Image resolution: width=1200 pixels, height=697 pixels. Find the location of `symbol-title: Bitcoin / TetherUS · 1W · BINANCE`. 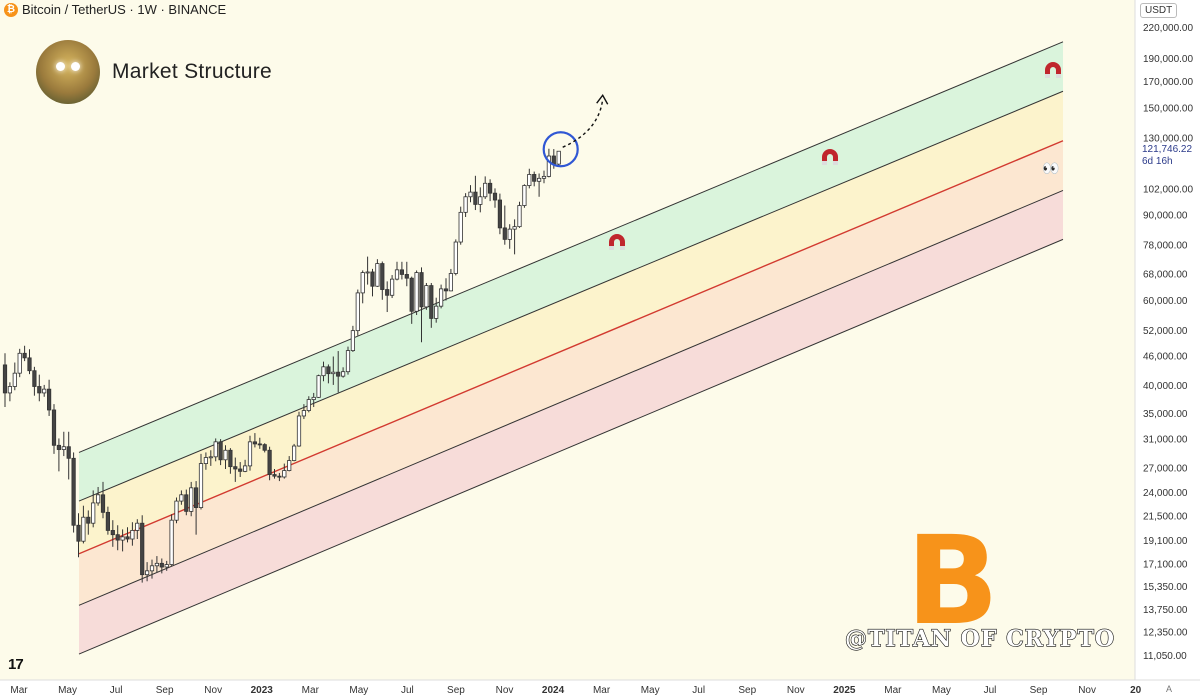

symbol-title: Bitcoin / TetherUS · 1W · BINANCE is located at coordinates (124, 9).